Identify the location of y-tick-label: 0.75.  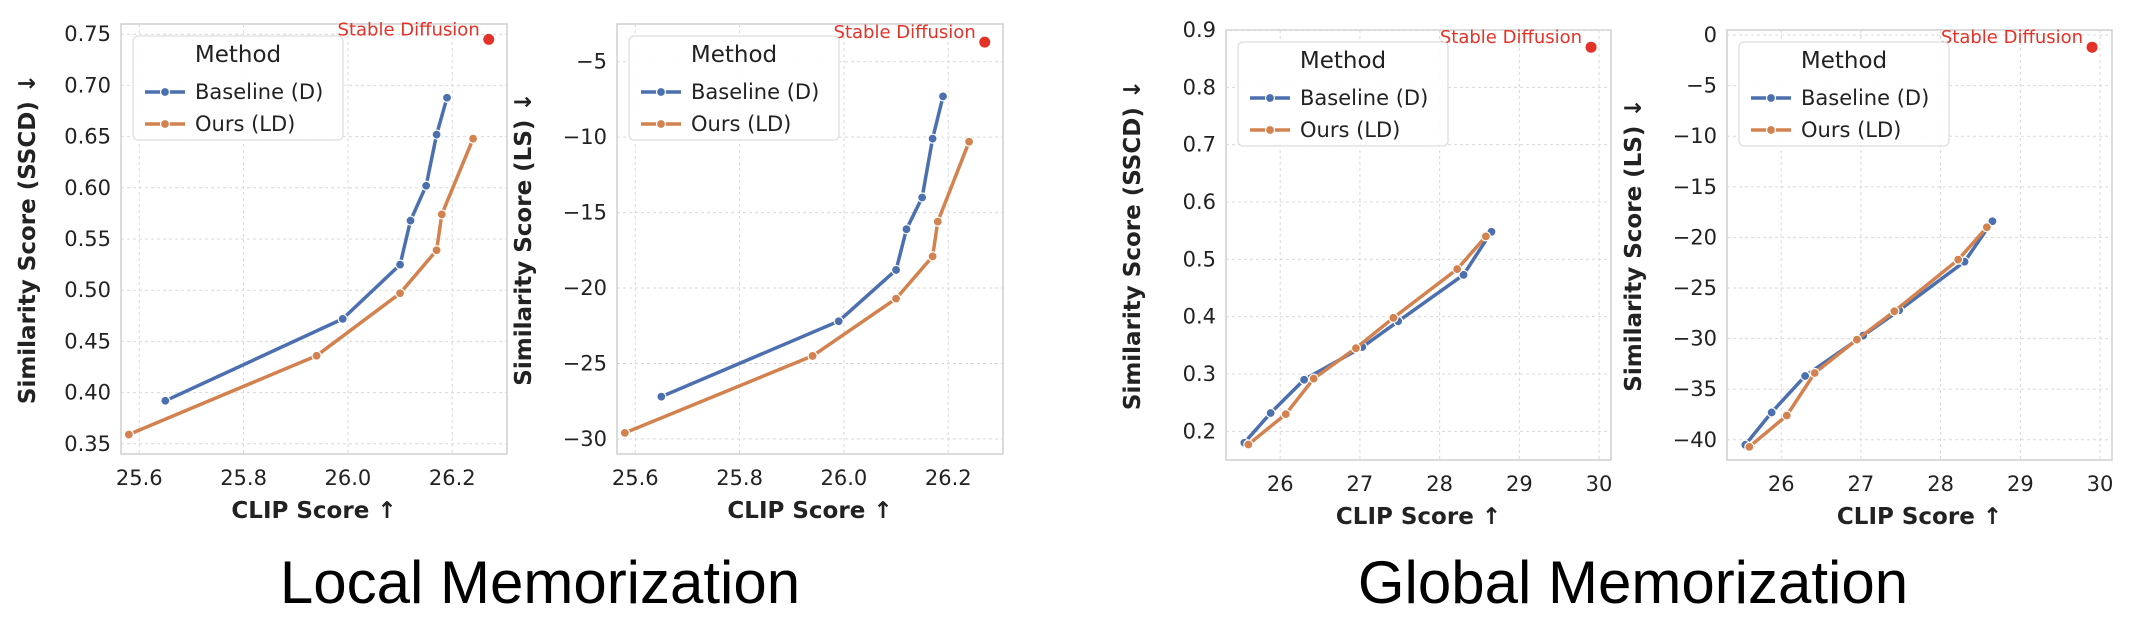
(87, 34).